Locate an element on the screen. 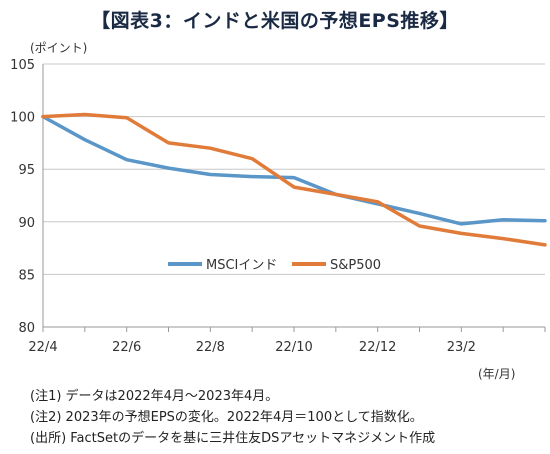 This screenshot has width=550, height=454. legend: MSCIインド S&P500 is located at coordinates (274, 265).